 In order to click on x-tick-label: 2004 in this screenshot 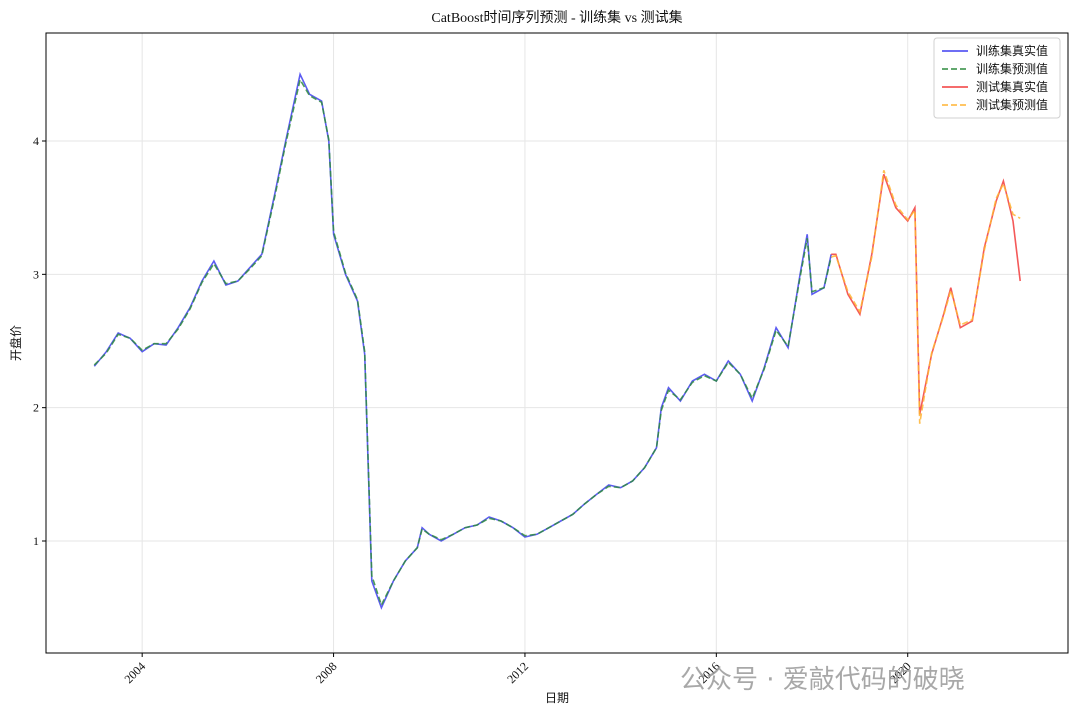, I will do `click(134, 672)`.